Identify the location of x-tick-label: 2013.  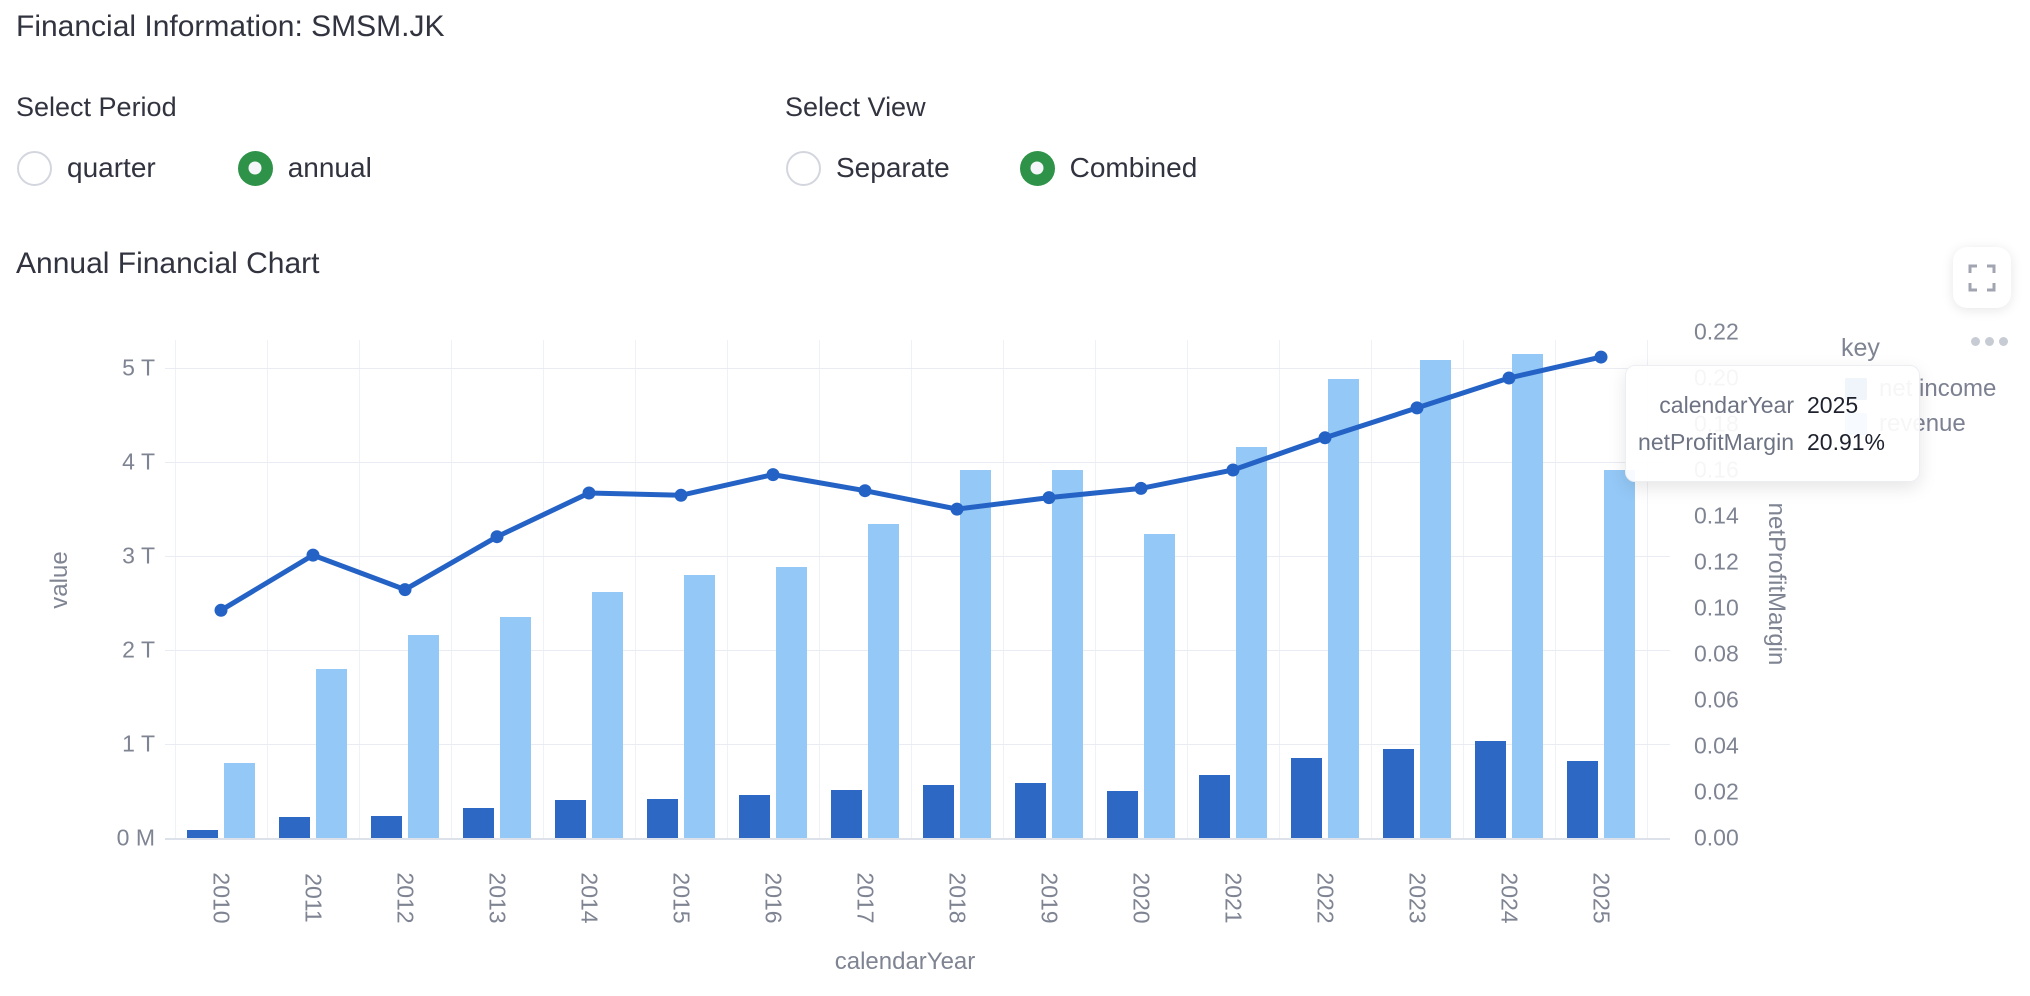
(497, 898).